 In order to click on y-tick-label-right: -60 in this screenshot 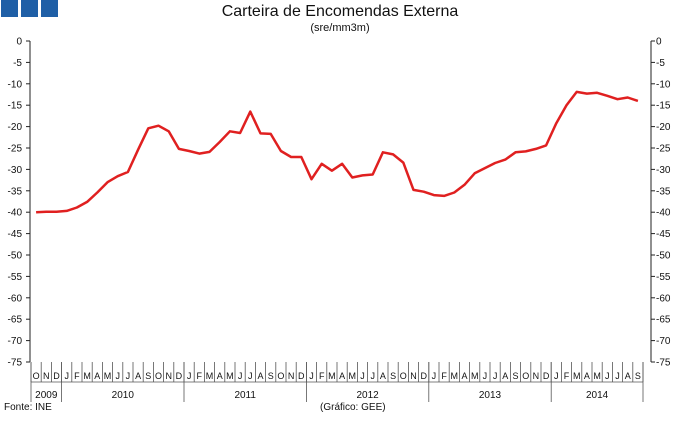, I will do `click(663, 298)`.